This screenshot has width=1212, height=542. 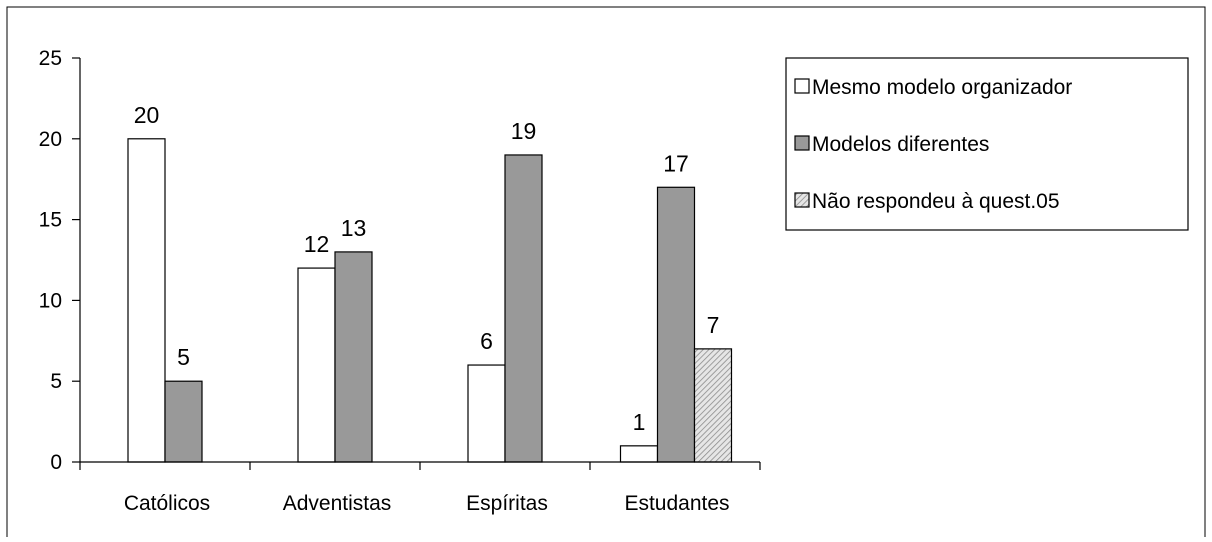 What do you see at coordinates (50, 58) in the screenshot?
I see `y-tick-label: 25` at bounding box center [50, 58].